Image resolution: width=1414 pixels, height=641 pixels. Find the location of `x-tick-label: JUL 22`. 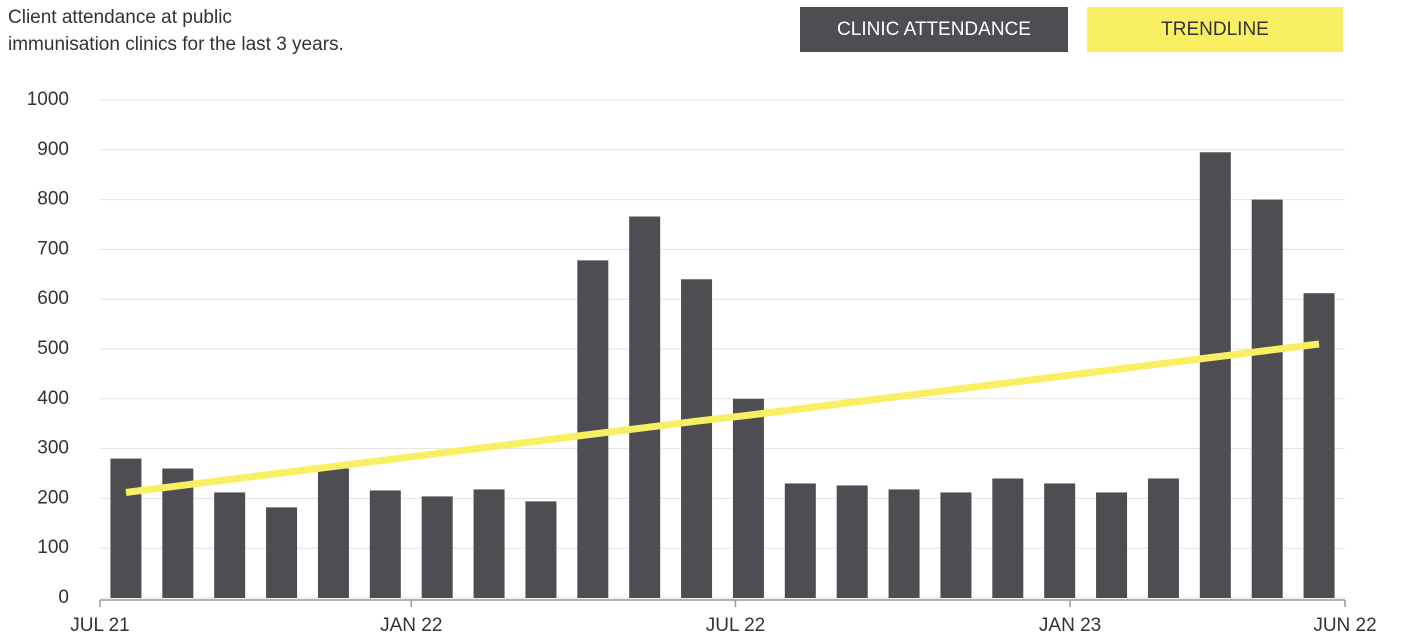

x-tick-label: JUL 22 is located at coordinates (736, 625).